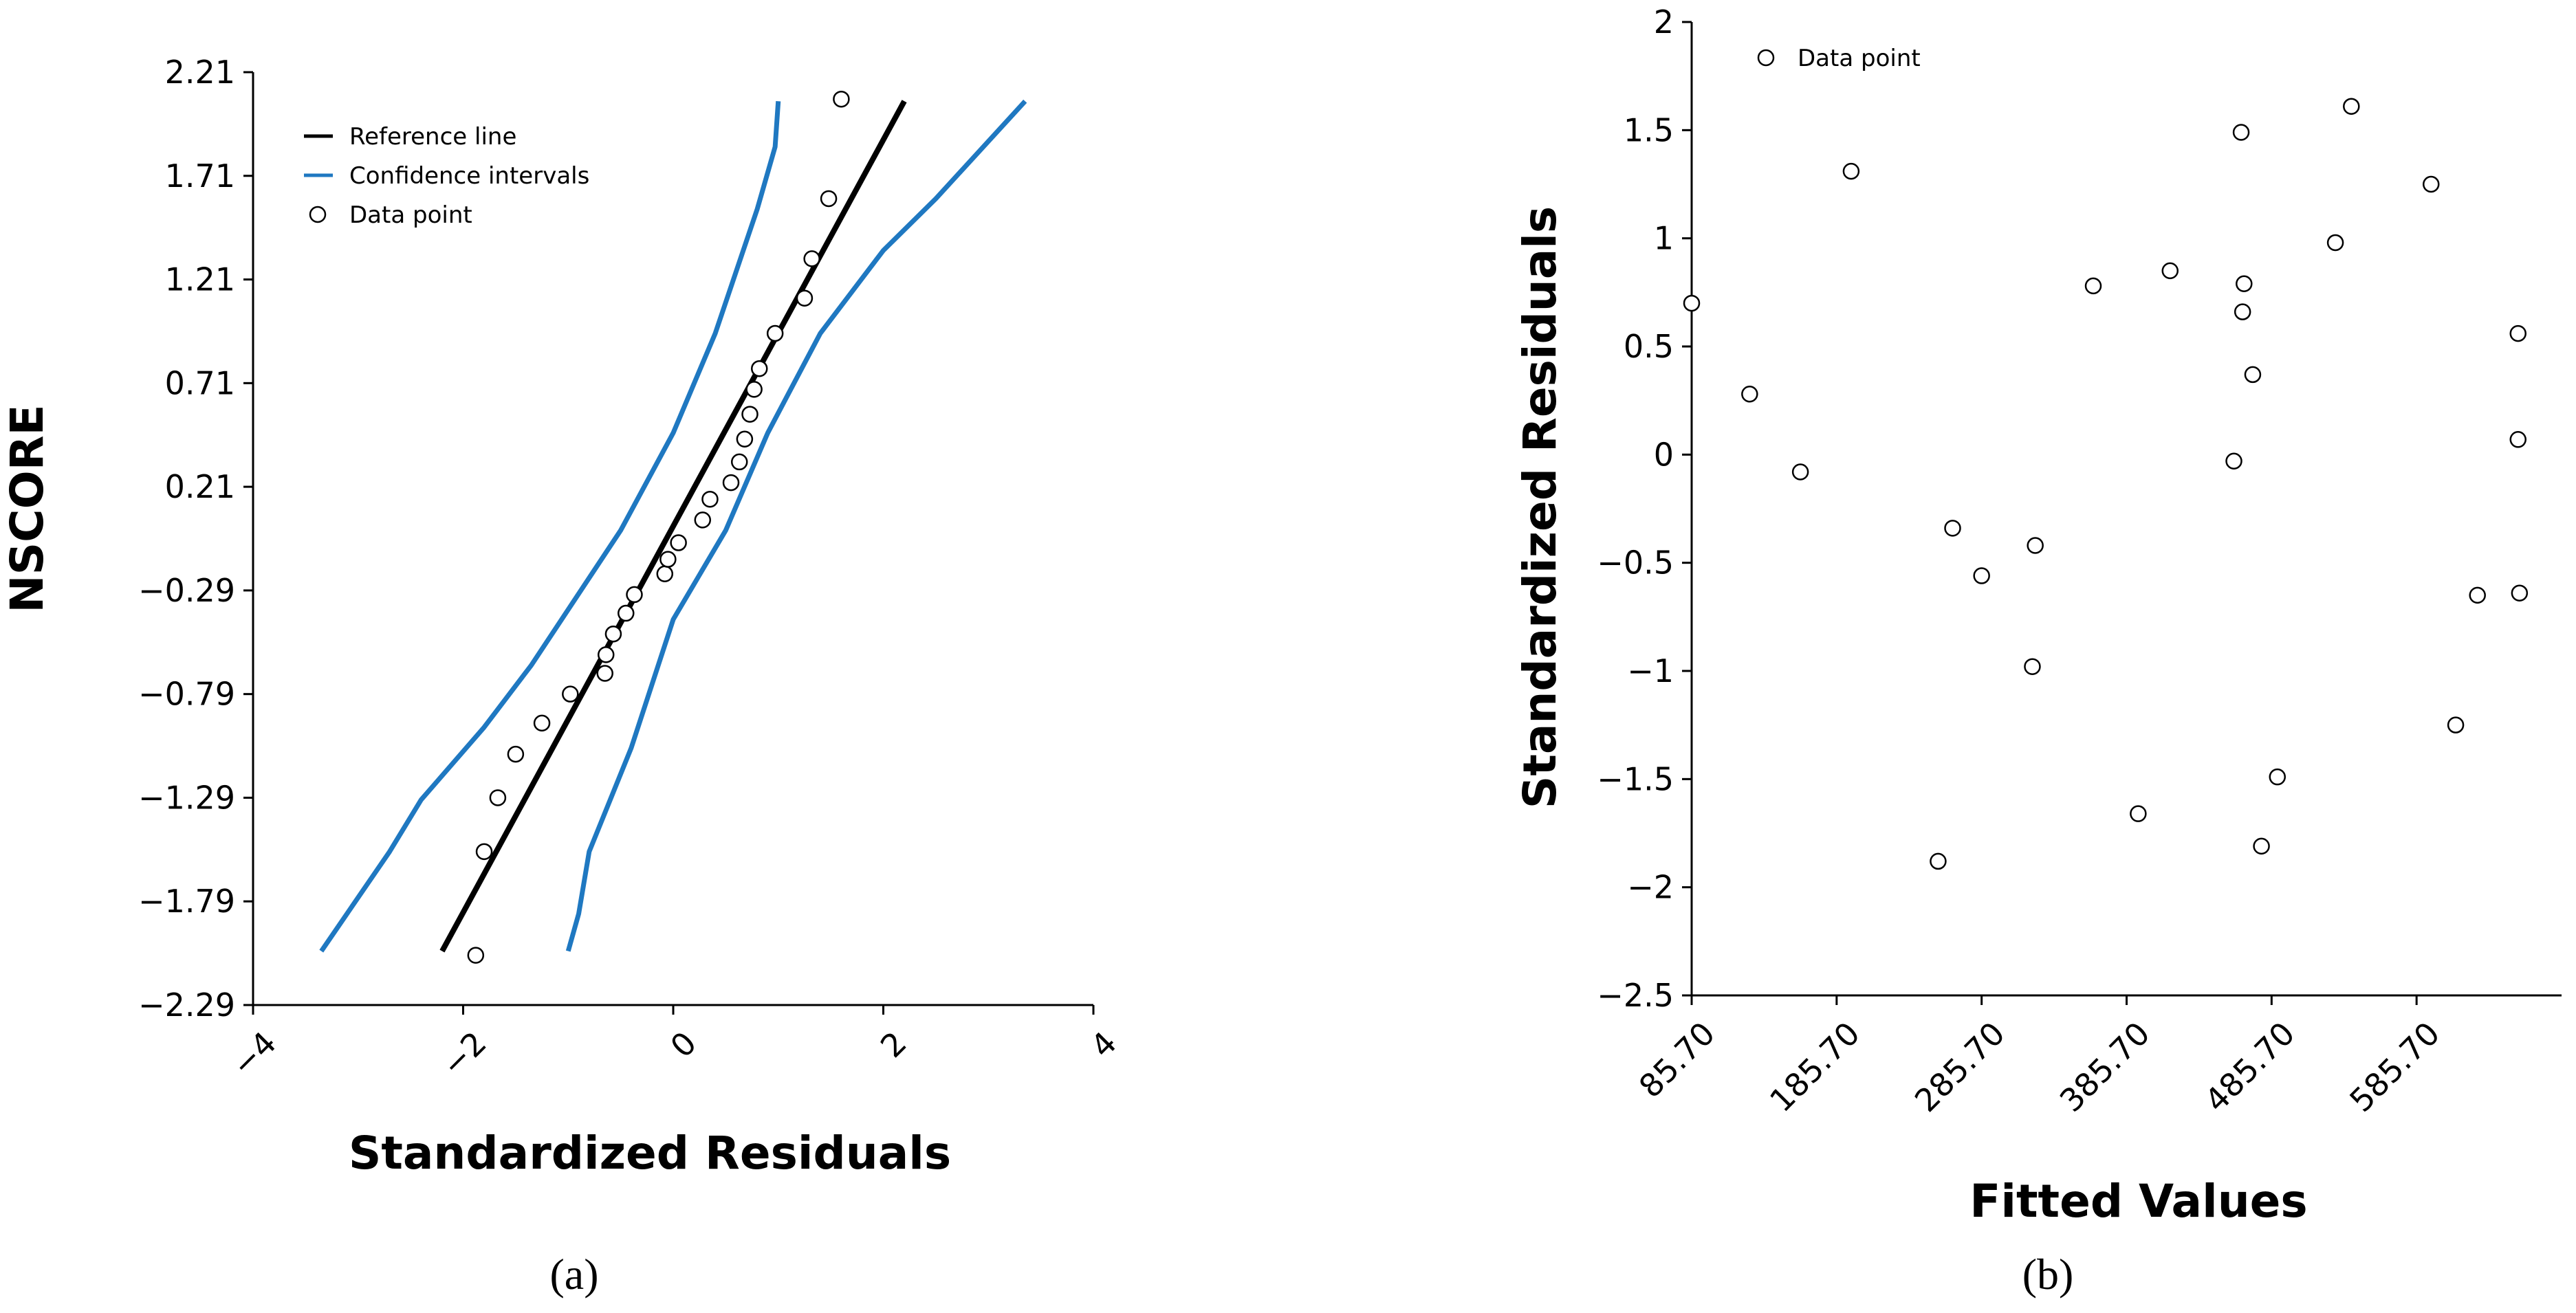 The image size is (2576, 1313). What do you see at coordinates (410, 215) in the screenshot?
I see `panel-a-legend-label: Data point` at bounding box center [410, 215].